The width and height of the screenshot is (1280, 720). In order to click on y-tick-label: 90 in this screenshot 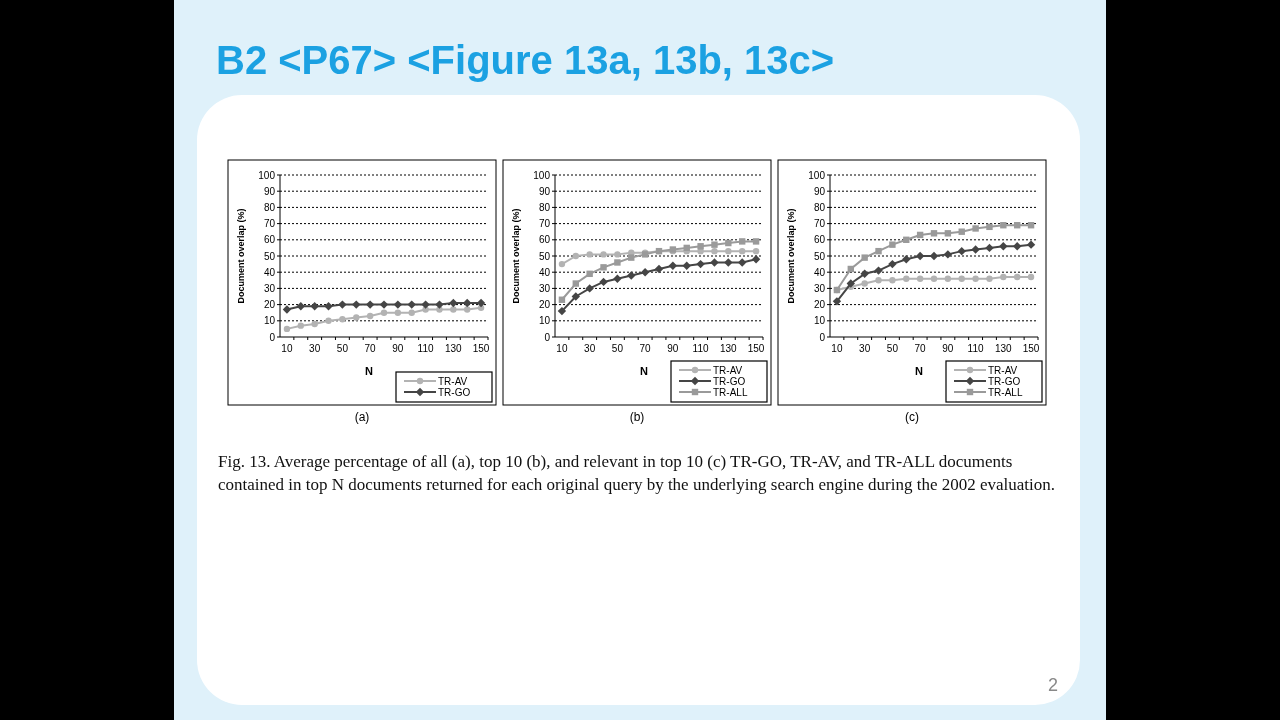, I will do `click(544, 191)`.